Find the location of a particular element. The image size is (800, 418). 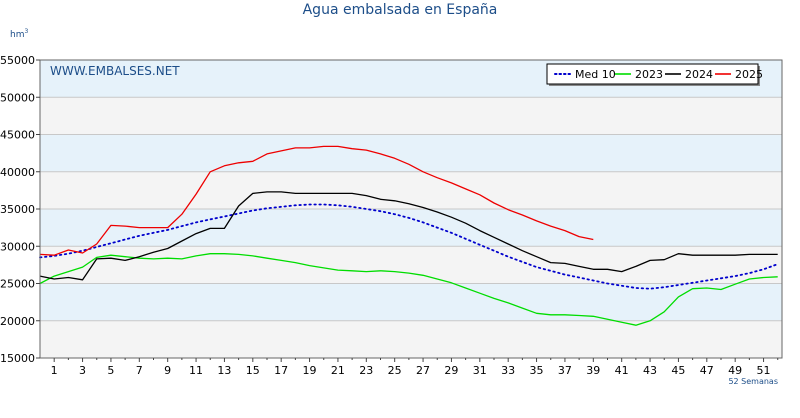

y-tick-label: 50000 is located at coordinates (17, 97).